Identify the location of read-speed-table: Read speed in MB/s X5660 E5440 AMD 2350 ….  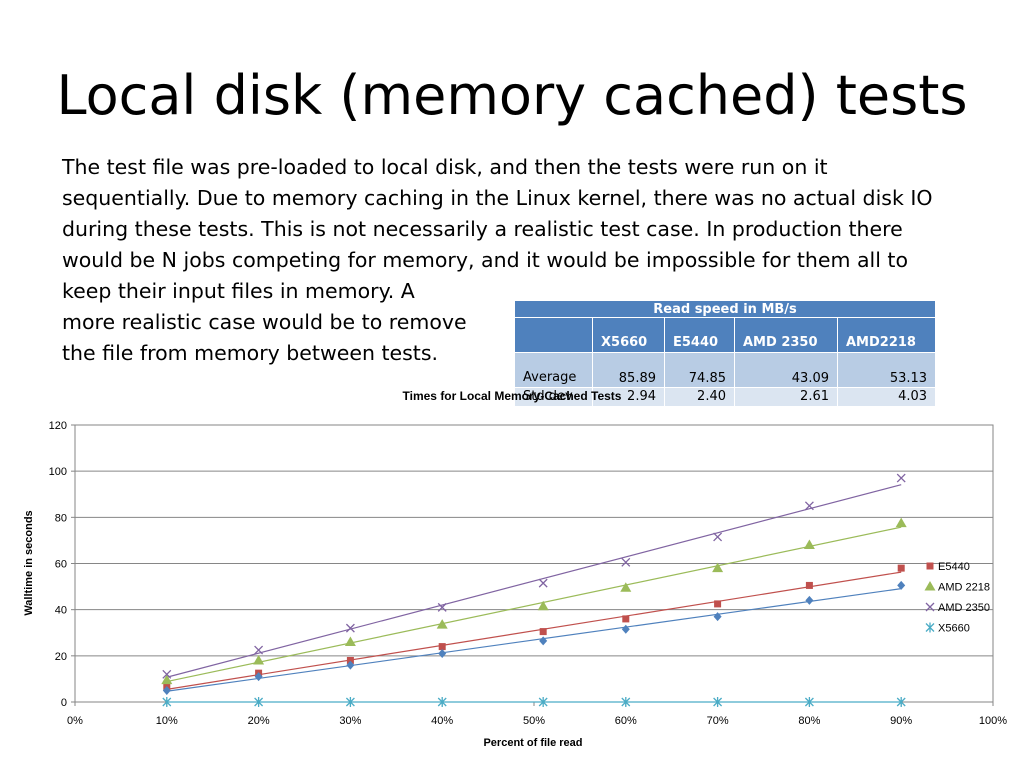
(725, 353).